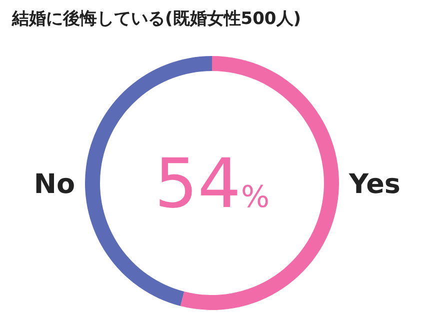  I want to click on title: 結婚に後悔している(既婚女性500人), so click(157, 19).